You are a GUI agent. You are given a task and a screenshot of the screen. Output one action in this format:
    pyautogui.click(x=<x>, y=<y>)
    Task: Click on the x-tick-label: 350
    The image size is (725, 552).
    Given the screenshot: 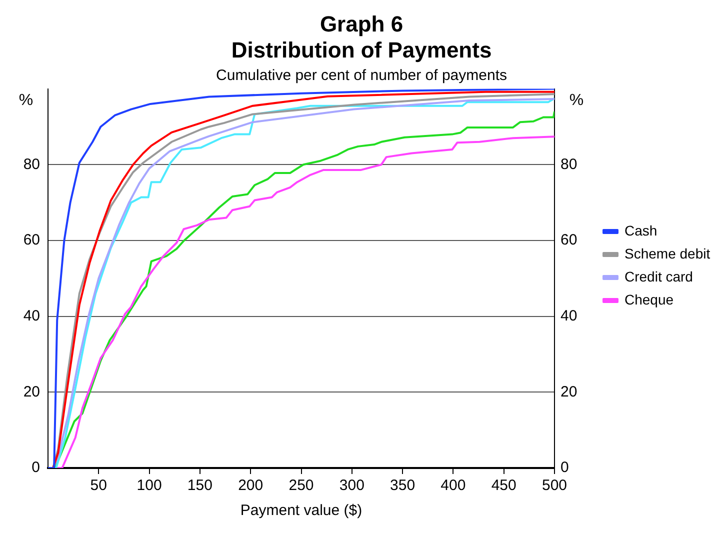 What is the action you would take?
    pyautogui.click(x=403, y=485)
    